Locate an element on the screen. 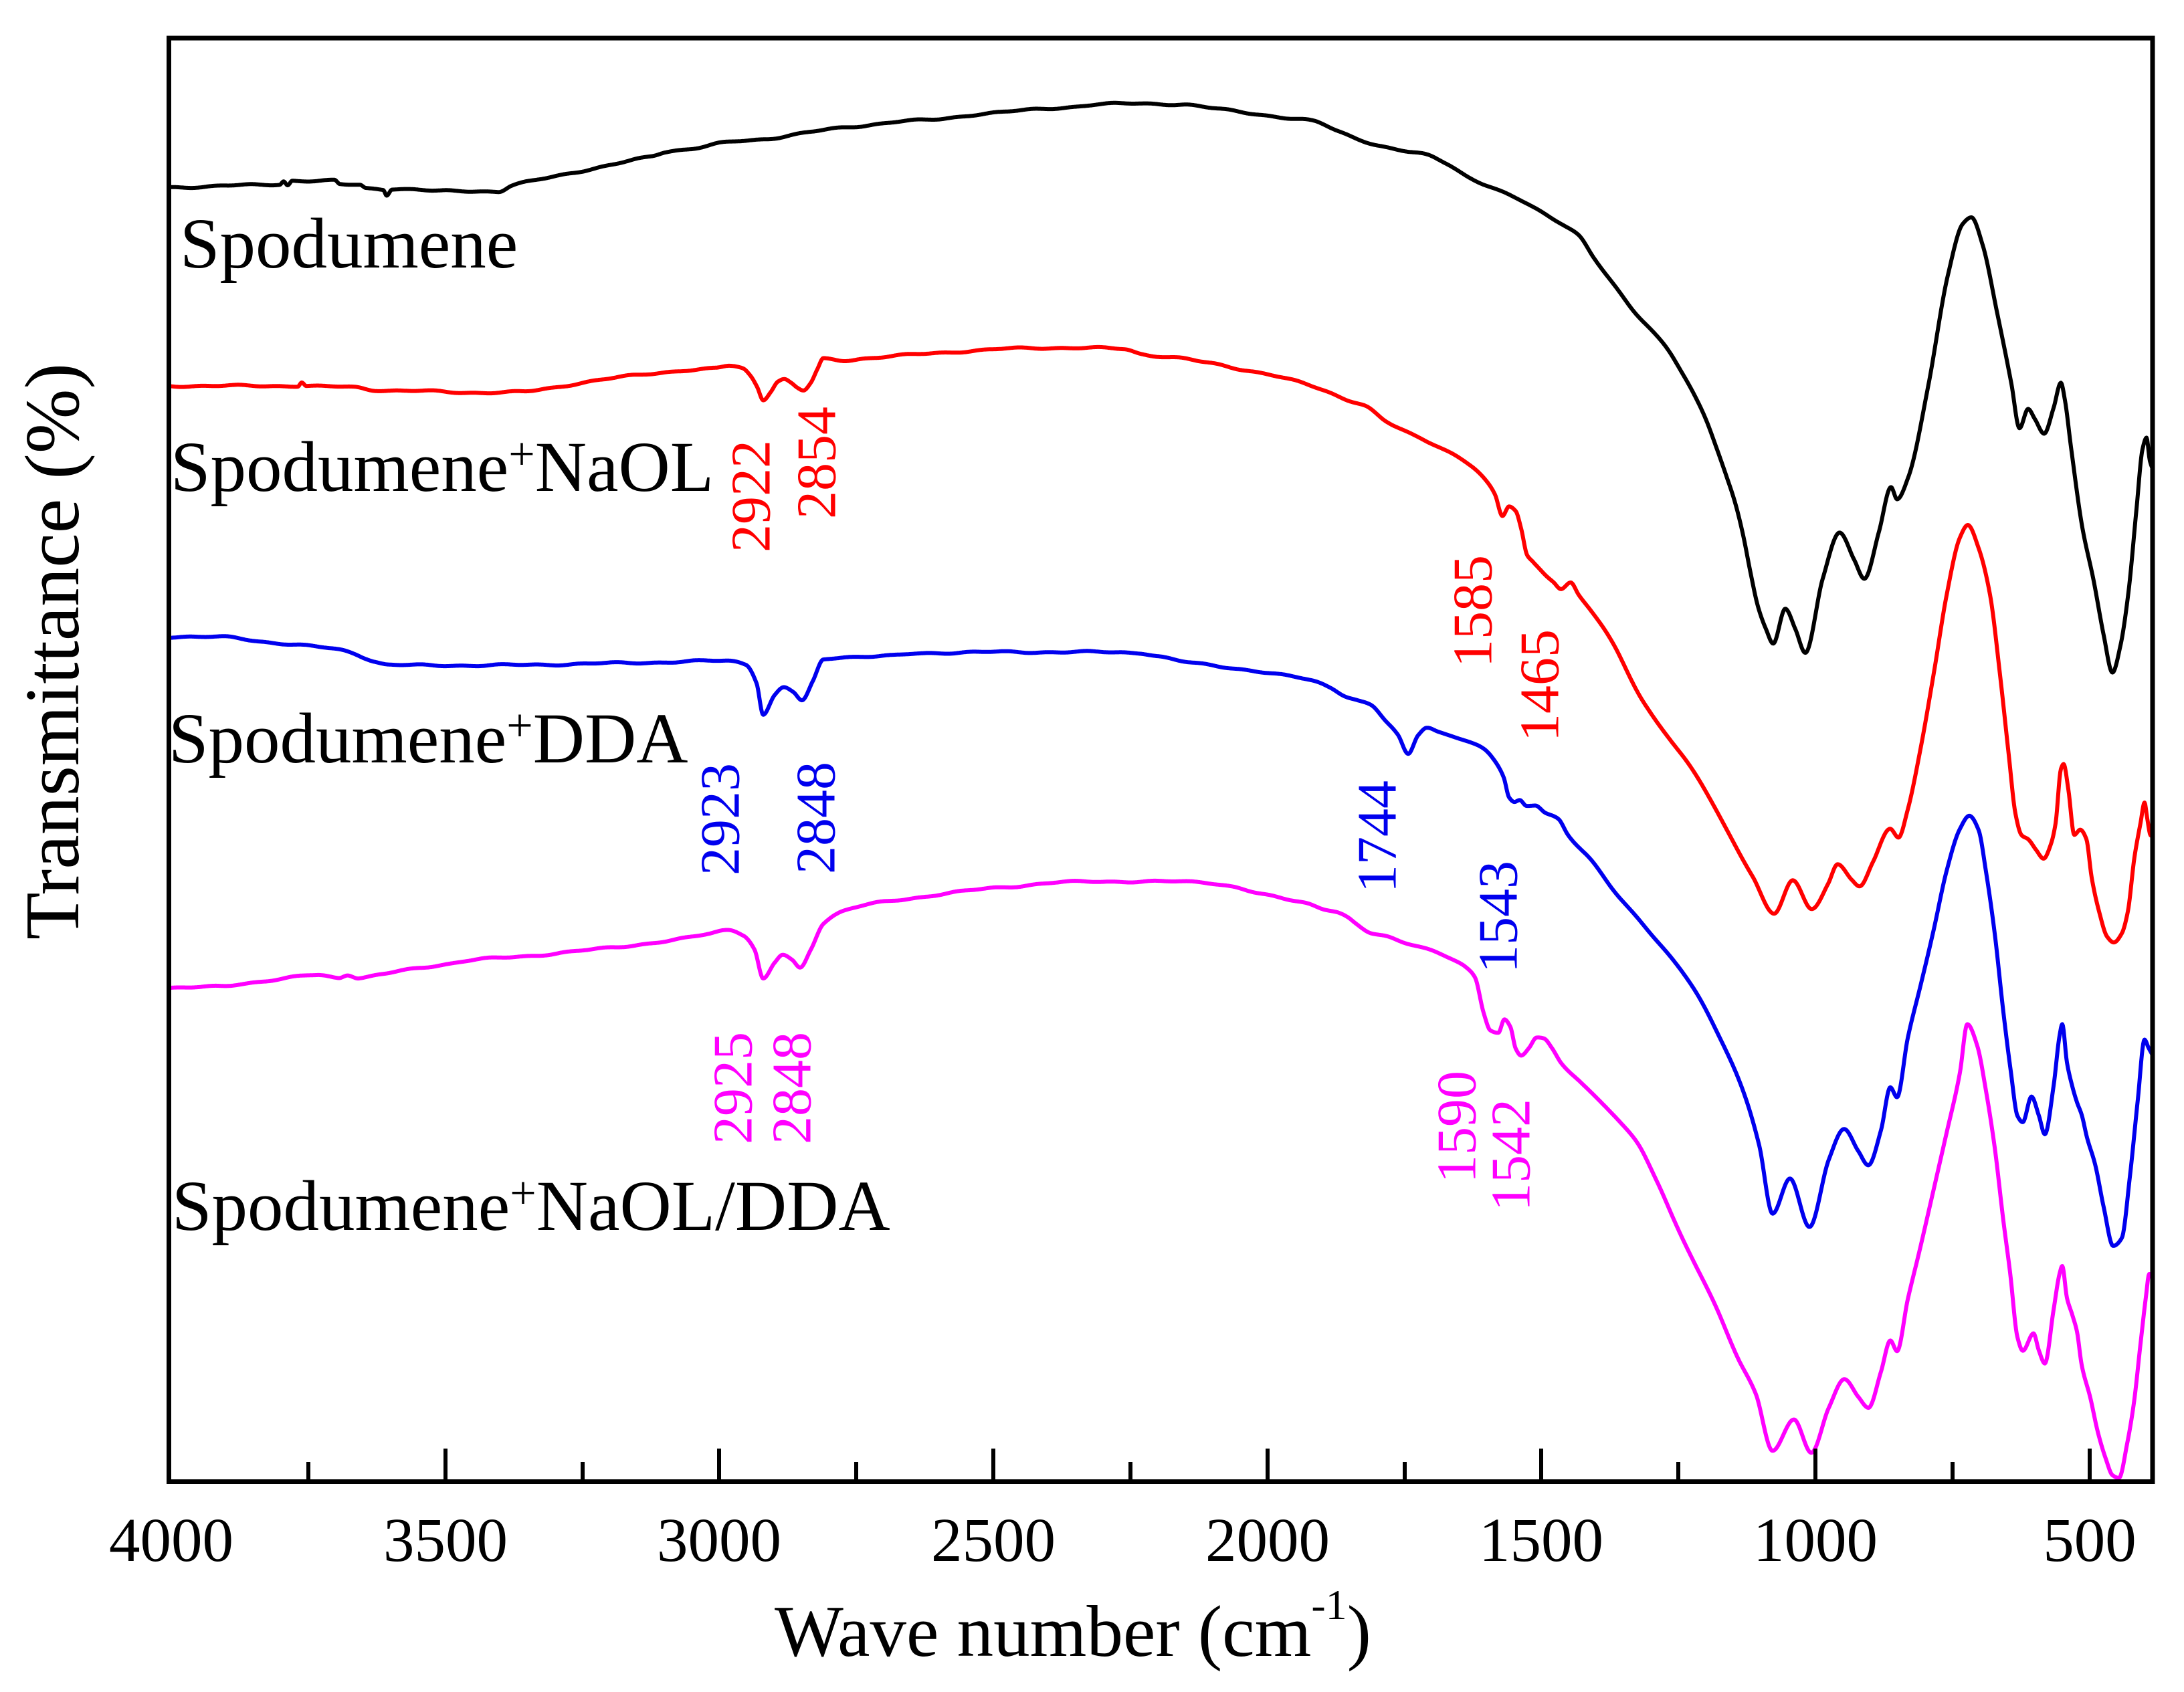  svg-text: 2000 is located at coordinates (1267, 1540).